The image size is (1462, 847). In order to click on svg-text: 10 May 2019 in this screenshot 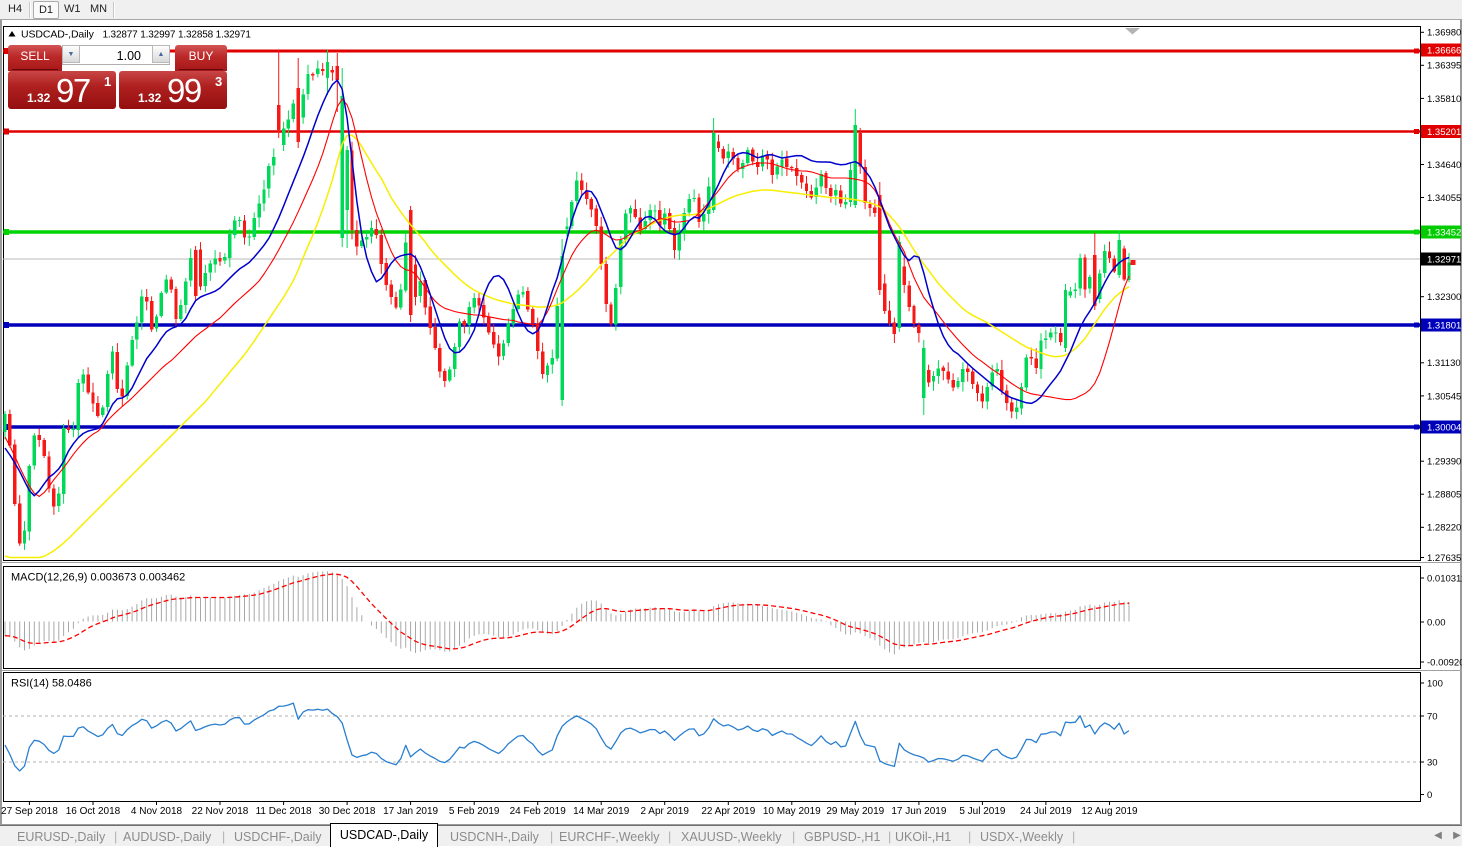, I will do `click(792, 811)`.